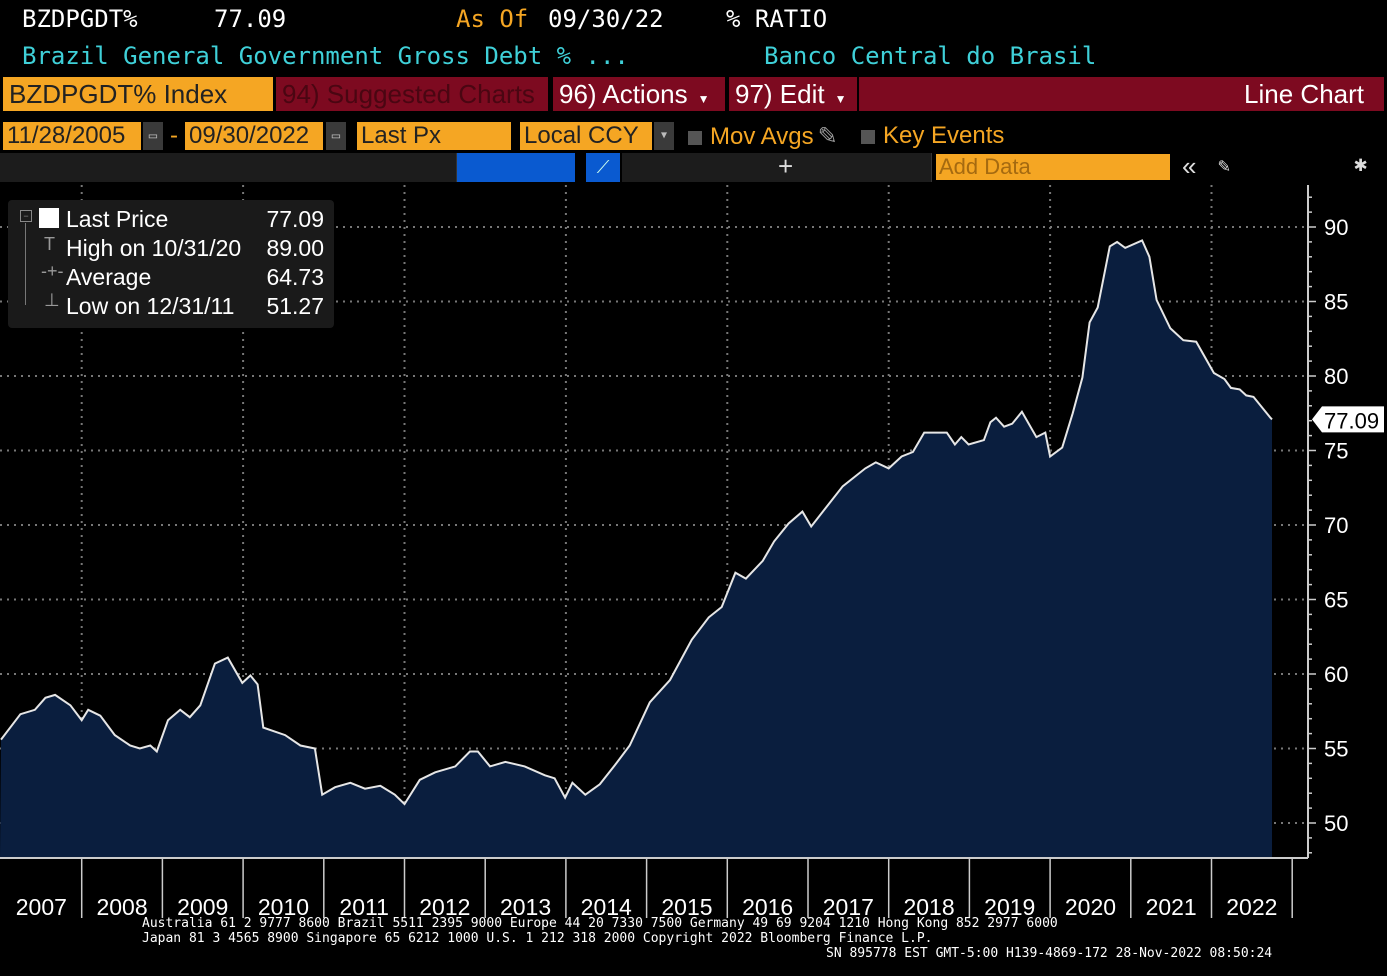  Describe the element at coordinates (434, 136) in the screenshot. I see `field-selector: Last Px` at that location.